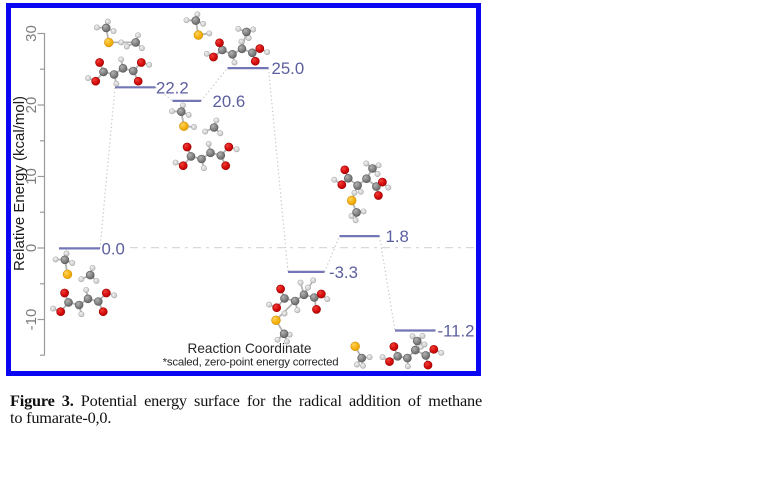  Describe the element at coordinates (251, 363) in the screenshot. I see `svg-text:*scaled, zero-point energy cor: *scaled, zero-point energy corrected` at that location.